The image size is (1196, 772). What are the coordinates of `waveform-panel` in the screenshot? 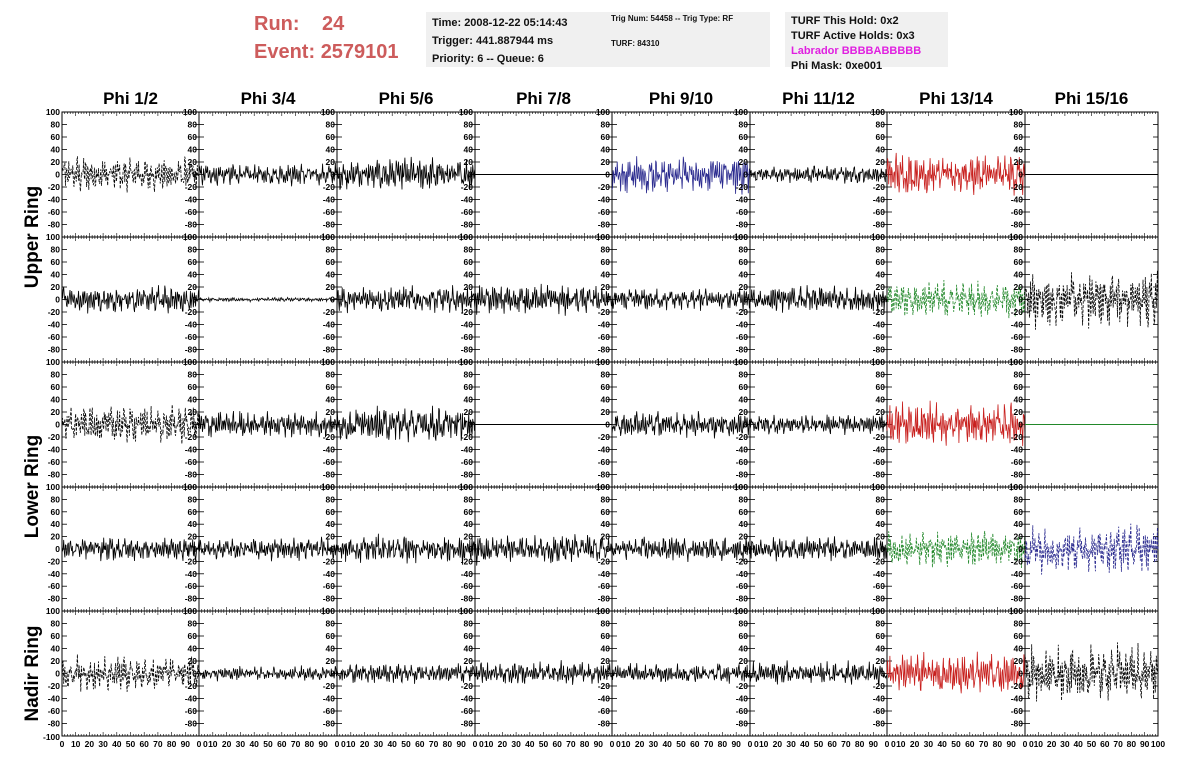 It's located at (406, 424).